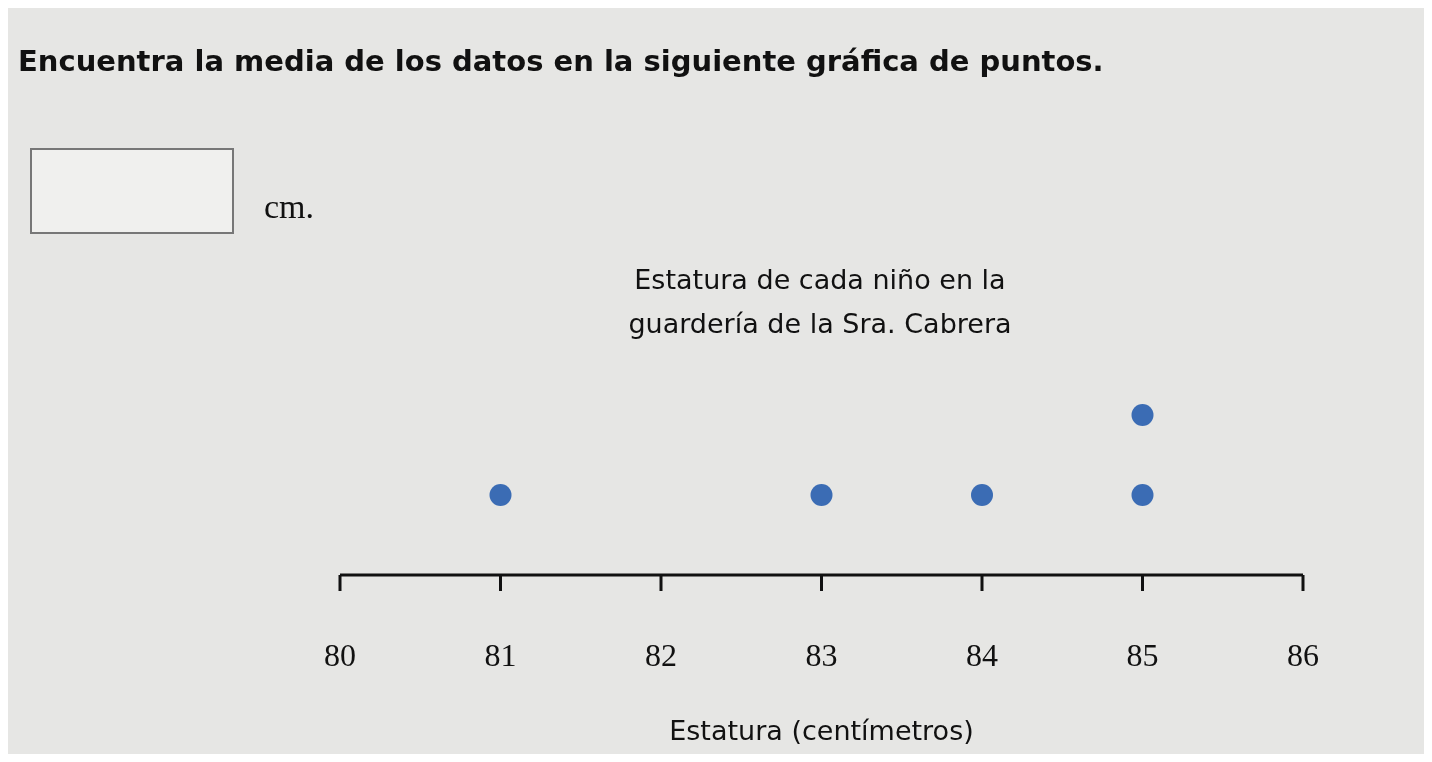 Image resolution: width=1432 pixels, height=762 pixels. Describe the element at coordinates (561, 61) in the screenshot. I see `text: Encuentra la media de los datos en la siguiente gráfica de puntos.` at that location.